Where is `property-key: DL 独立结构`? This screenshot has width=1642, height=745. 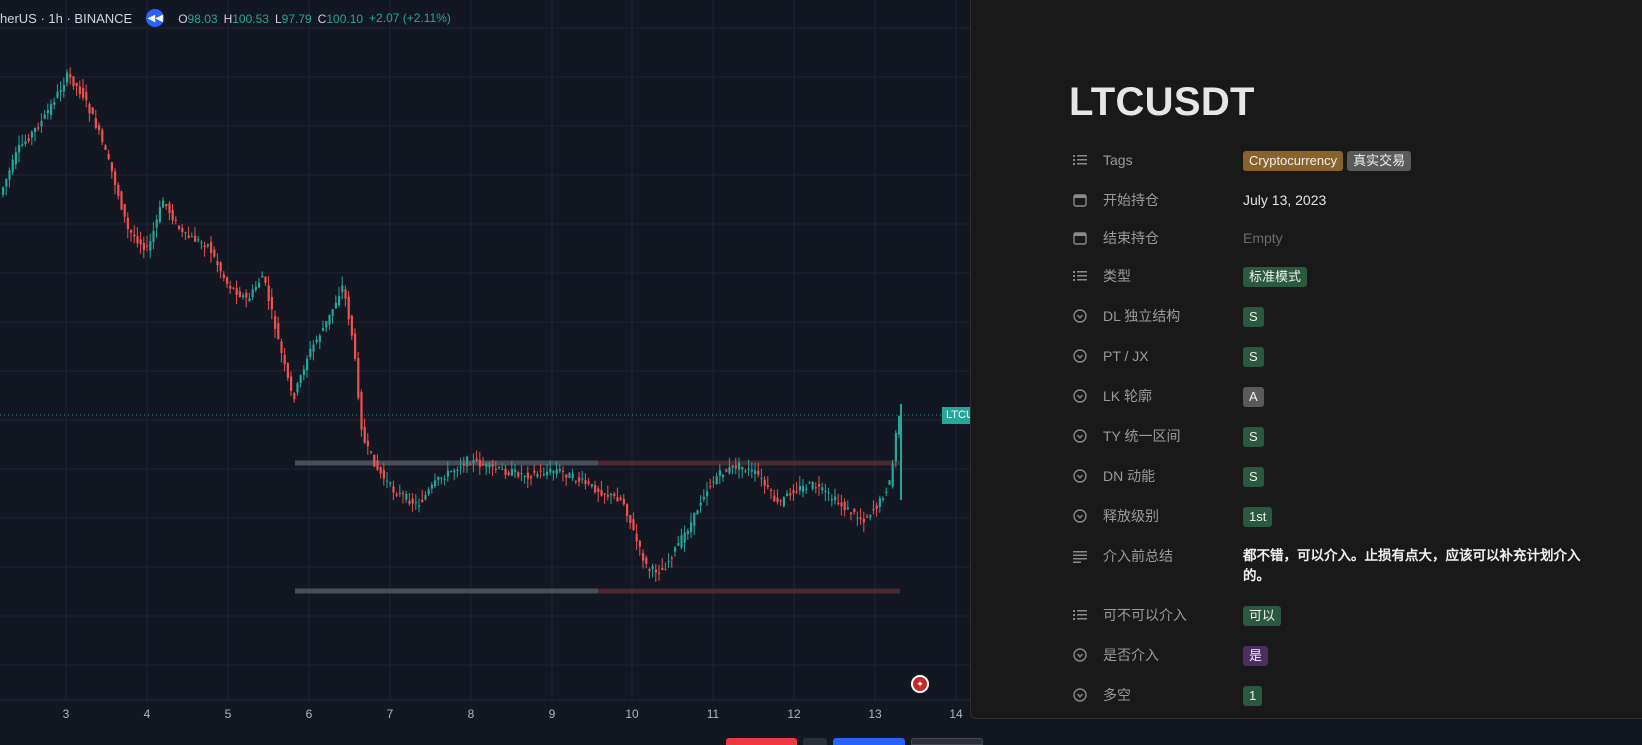
property-key: DL 独立结构 is located at coordinates (1158, 316).